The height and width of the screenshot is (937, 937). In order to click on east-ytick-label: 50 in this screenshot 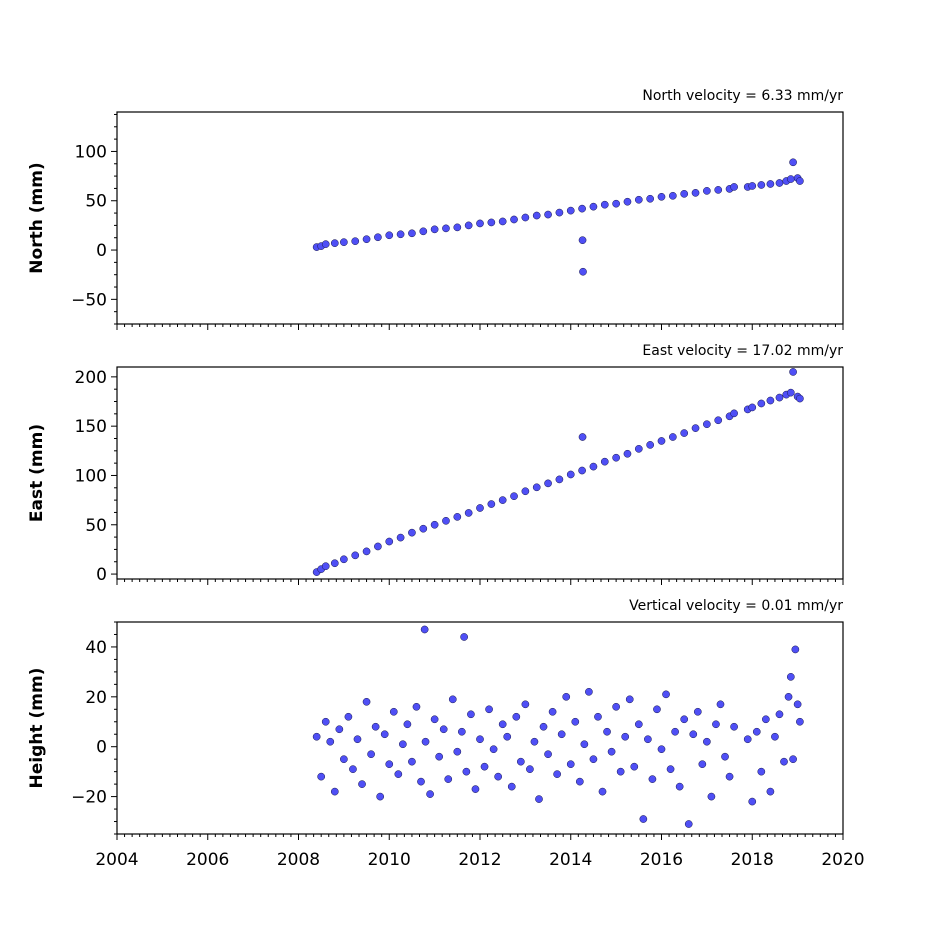, I will do `click(96, 526)`.